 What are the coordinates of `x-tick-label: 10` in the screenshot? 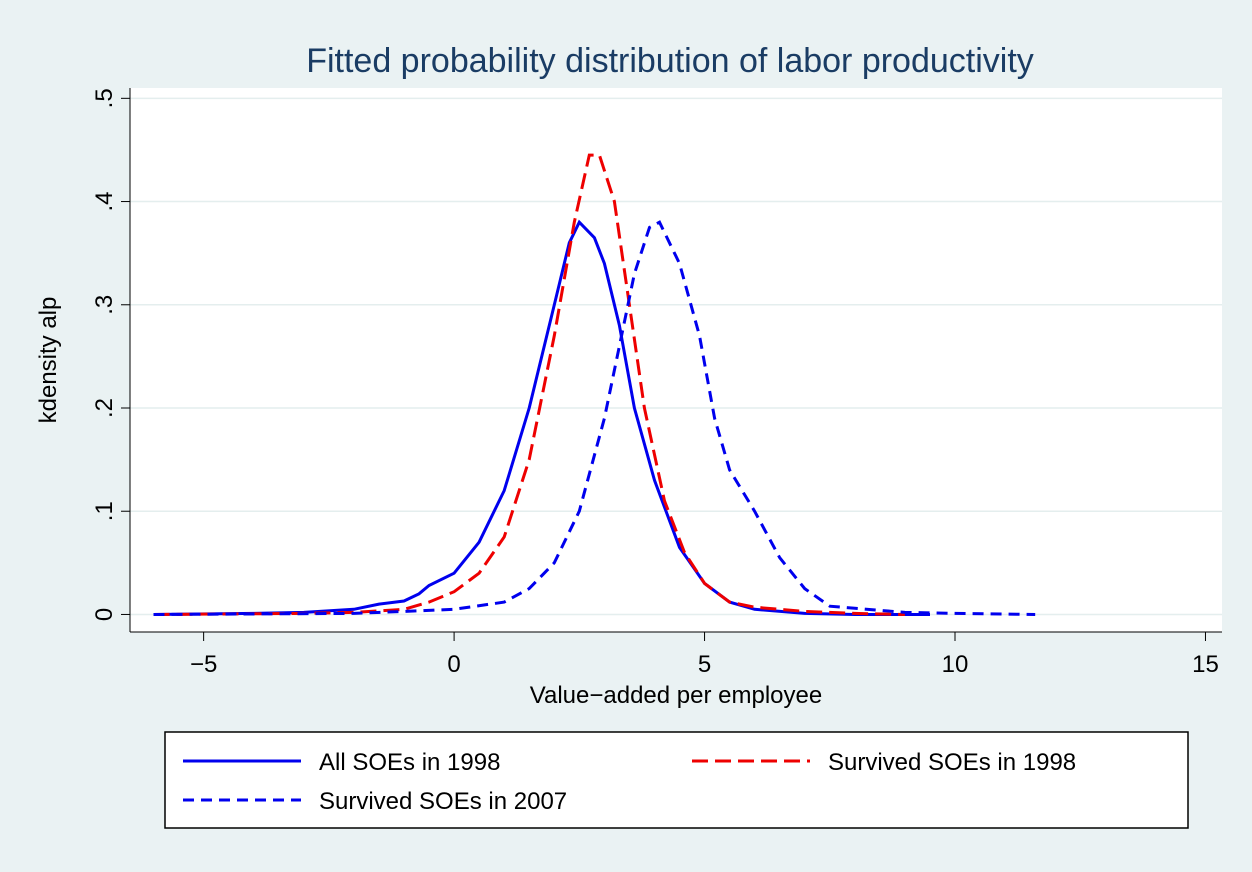 It's located at (955, 664).